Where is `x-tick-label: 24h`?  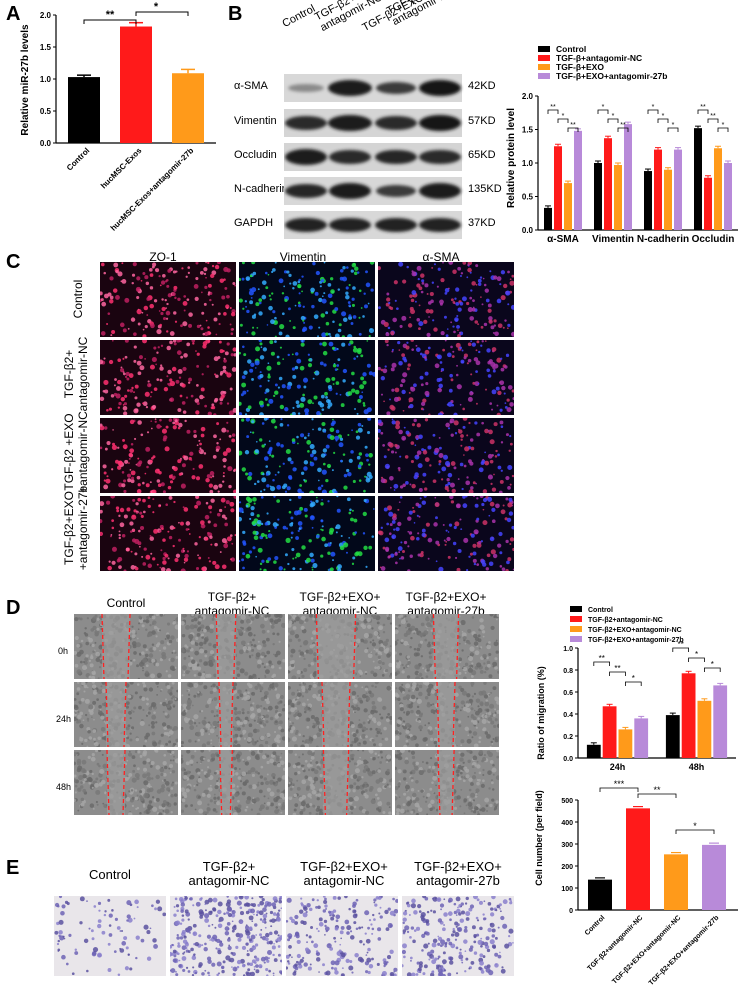
x-tick-label: 24h is located at coordinates (618, 767).